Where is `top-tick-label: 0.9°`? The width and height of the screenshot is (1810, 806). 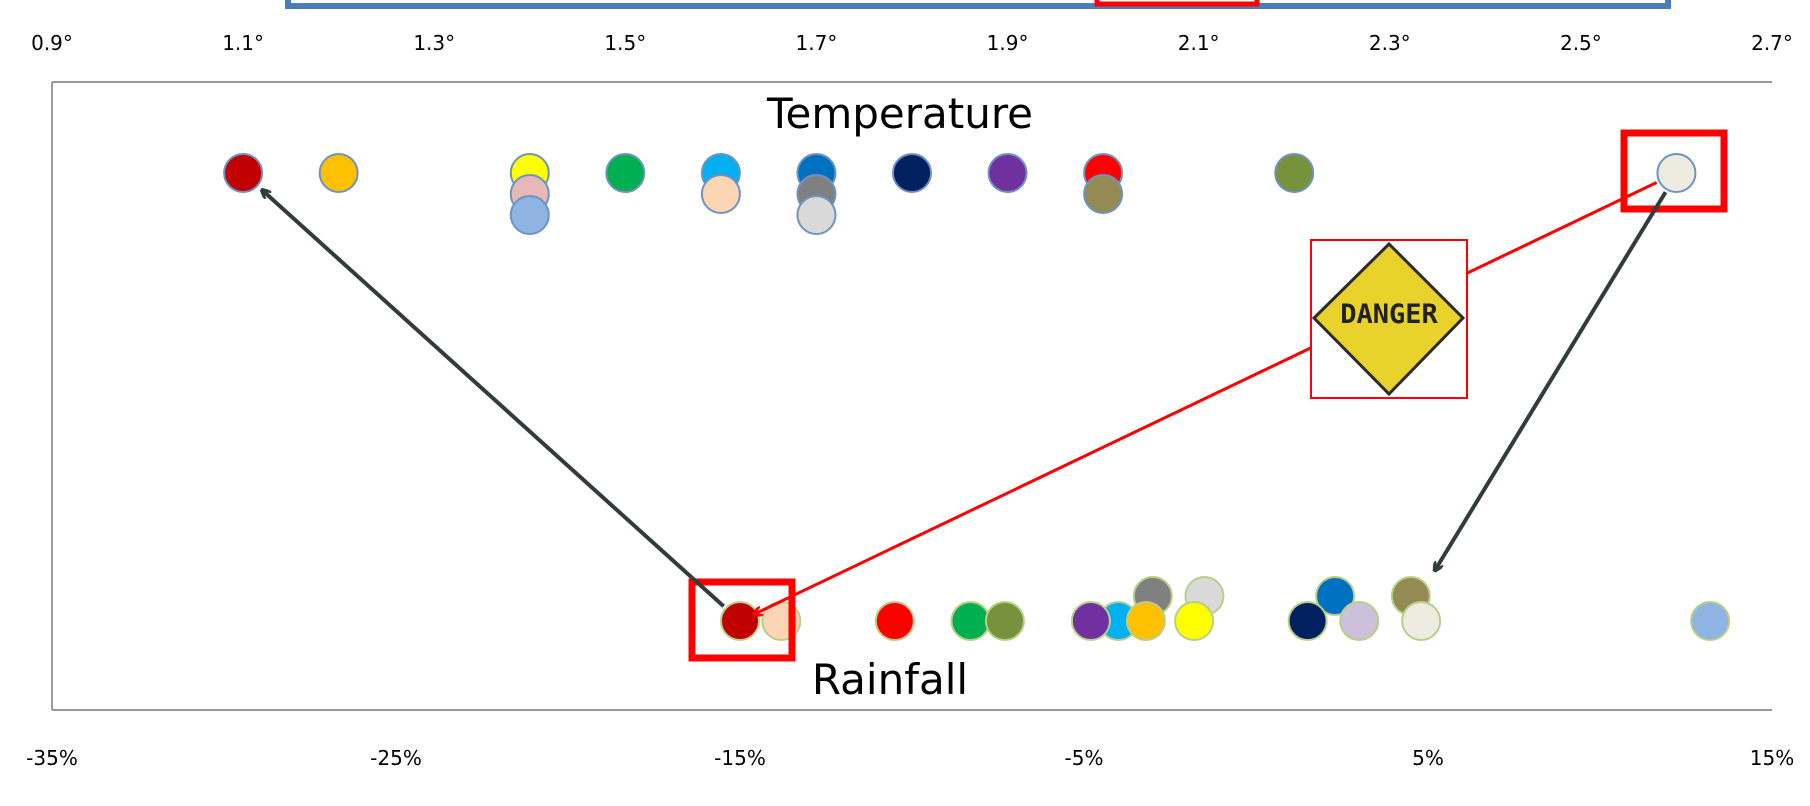
top-tick-label: 0.9° is located at coordinates (52, 43).